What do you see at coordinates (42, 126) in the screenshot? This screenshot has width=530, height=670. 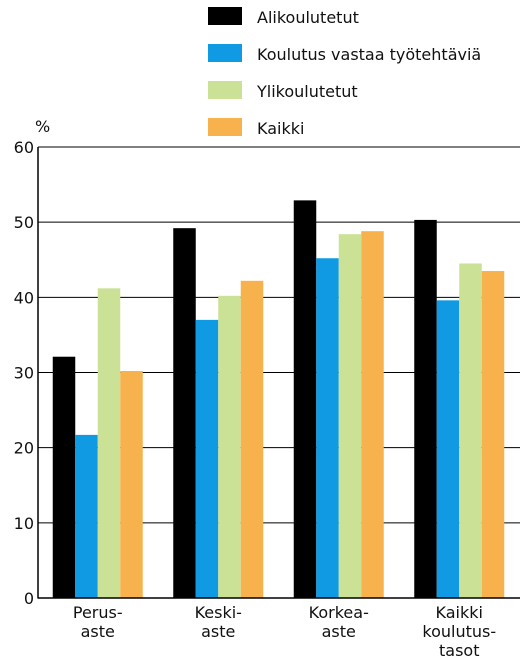 I see `y-axis-label: %` at bounding box center [42, 126].